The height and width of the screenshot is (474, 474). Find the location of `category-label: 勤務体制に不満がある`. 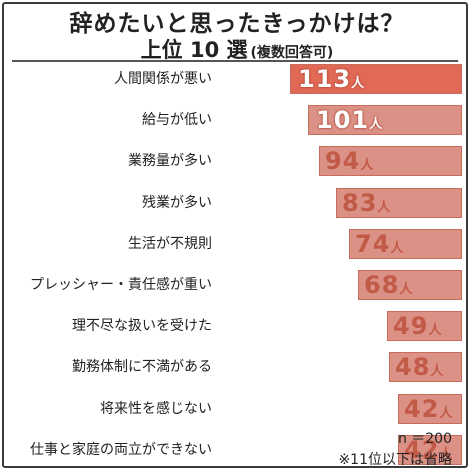

category-label: 勤務体制に不満がある is located at coordinates (142, 367).